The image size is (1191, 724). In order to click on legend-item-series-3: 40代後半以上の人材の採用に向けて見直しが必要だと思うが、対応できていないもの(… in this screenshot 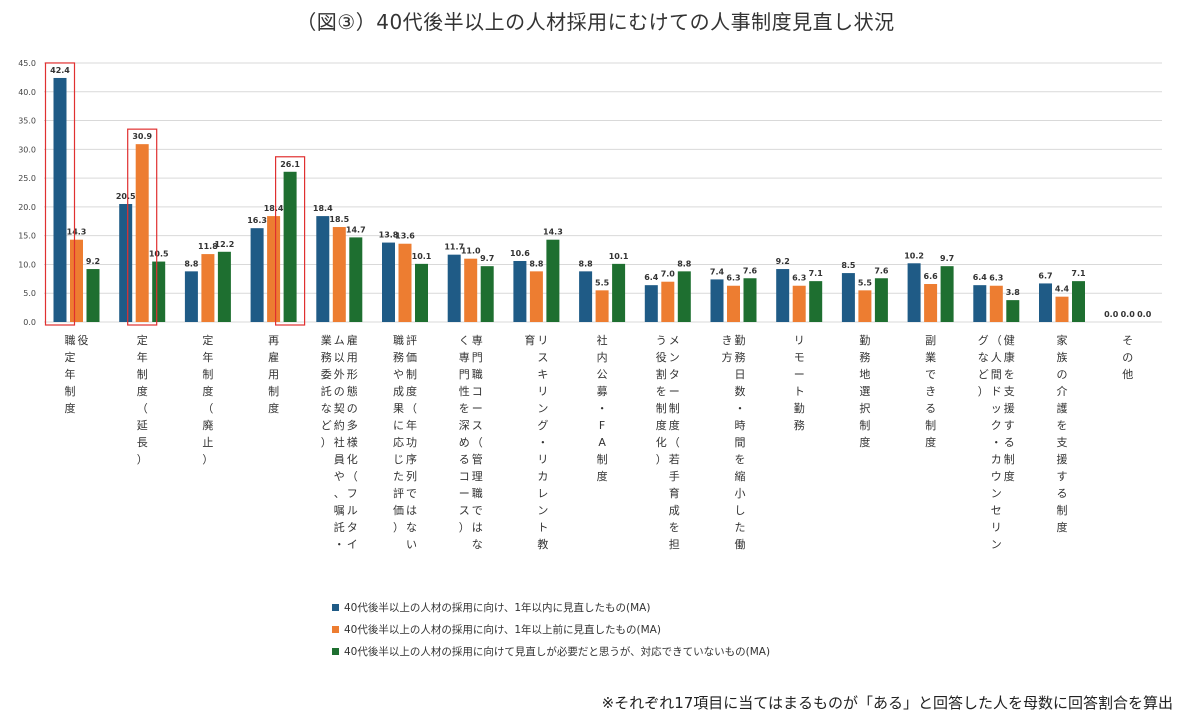, I will do `click(551, 651)`.